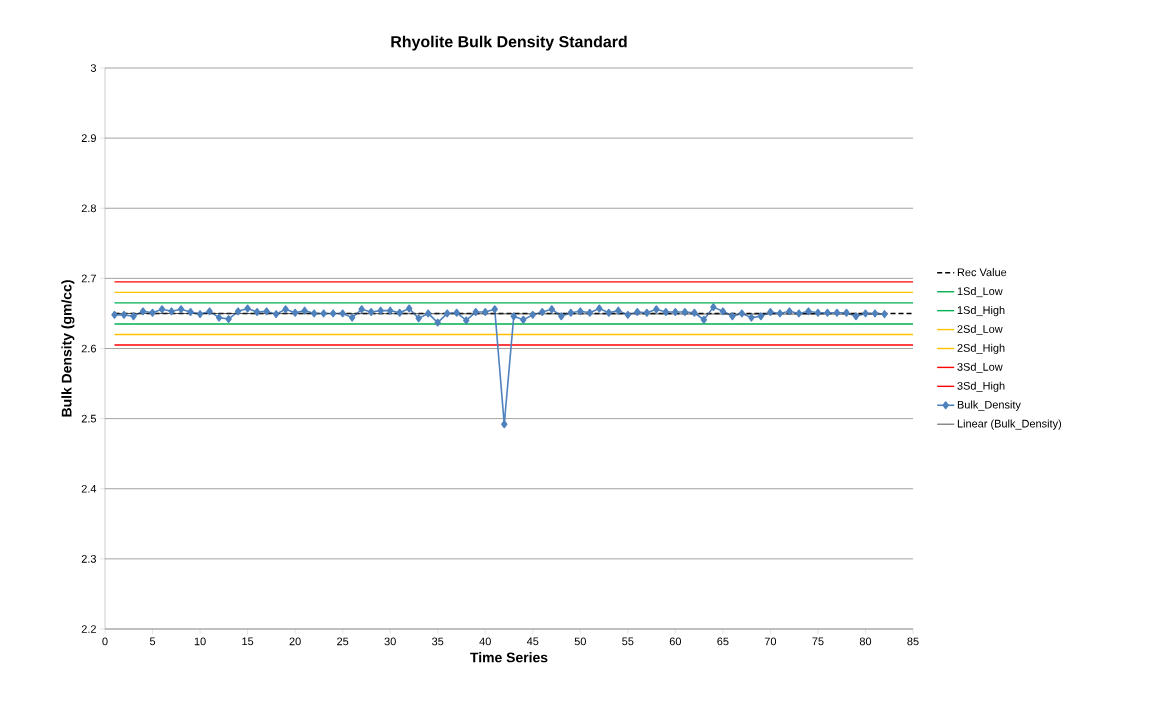  What do you see at coordinates (818, 641) in the screenshot?
I see `x-tick-label: 75` at bounding box center [818, 641].